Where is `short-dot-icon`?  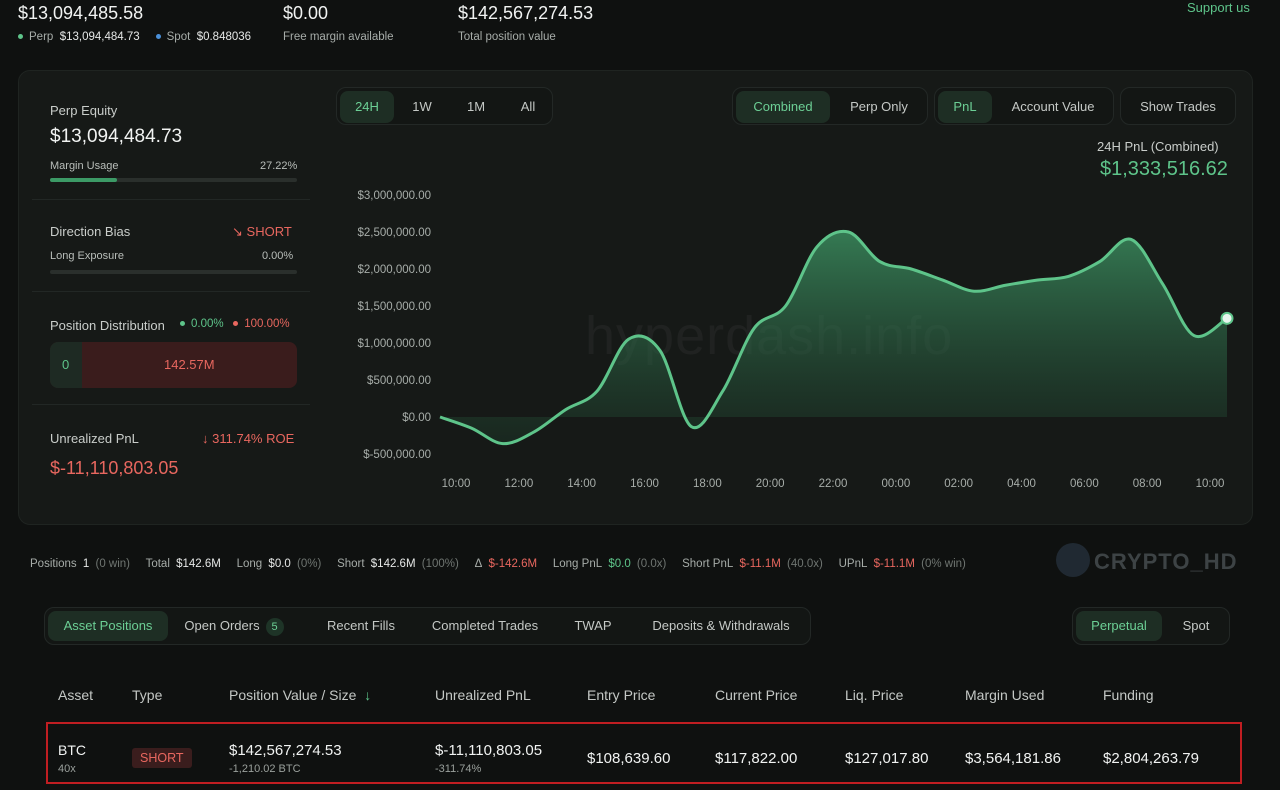
short-dot-icon is located at coordinates (236, 324).